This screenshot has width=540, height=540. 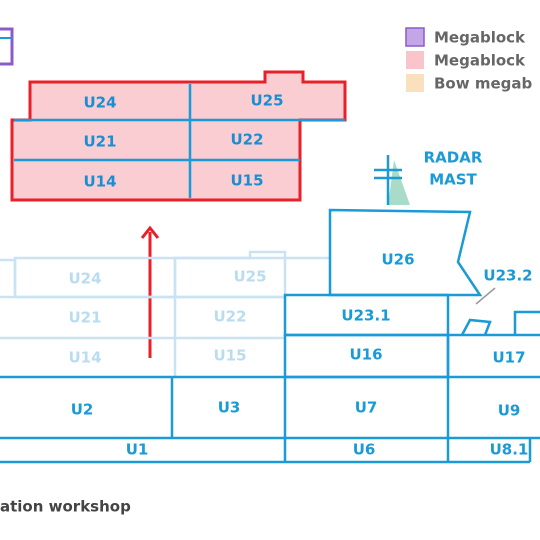 I want to click on legend-label: Bow megab, so click(x=483, y=84).